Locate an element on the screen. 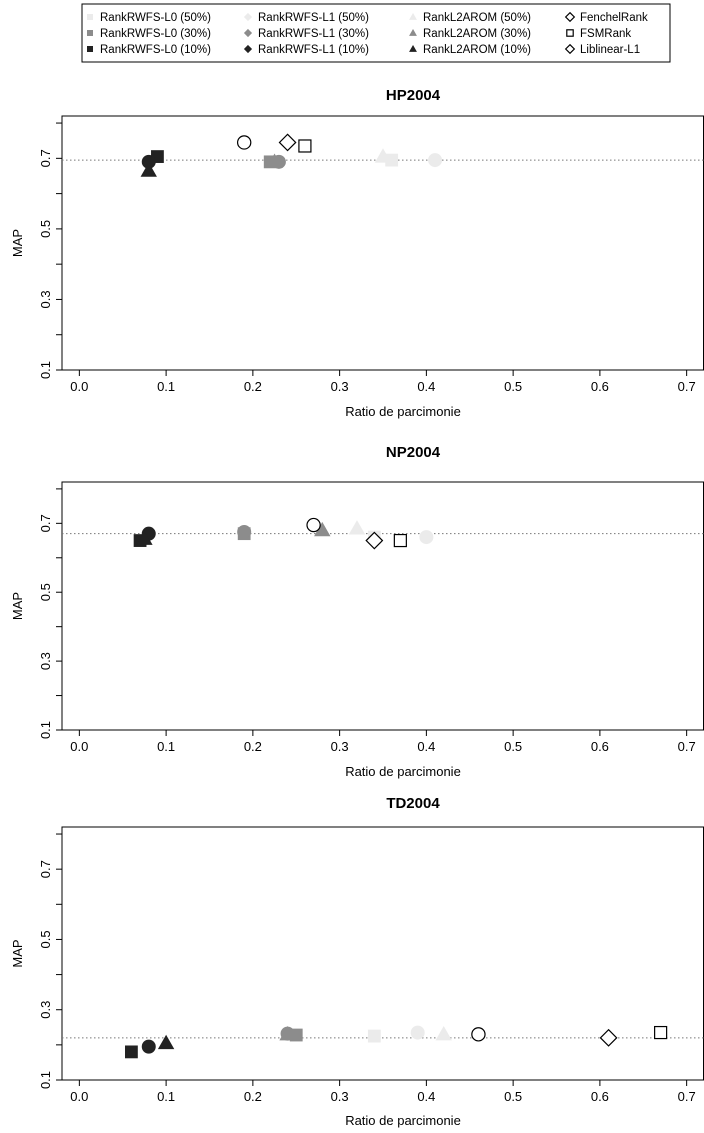 The width and height of the screenshot is (704, 1133). legend-label: RankRWFS-L1 (50%) is located at coordinates (313, 18).